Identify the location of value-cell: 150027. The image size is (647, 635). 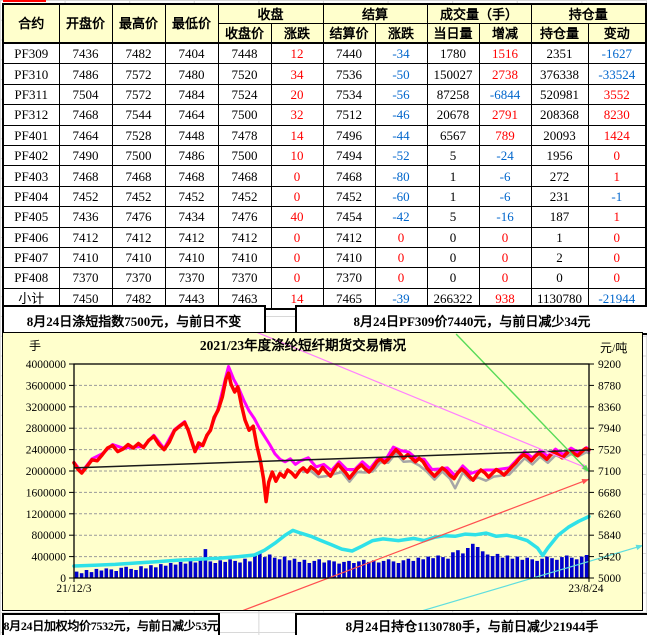
(453, 74).